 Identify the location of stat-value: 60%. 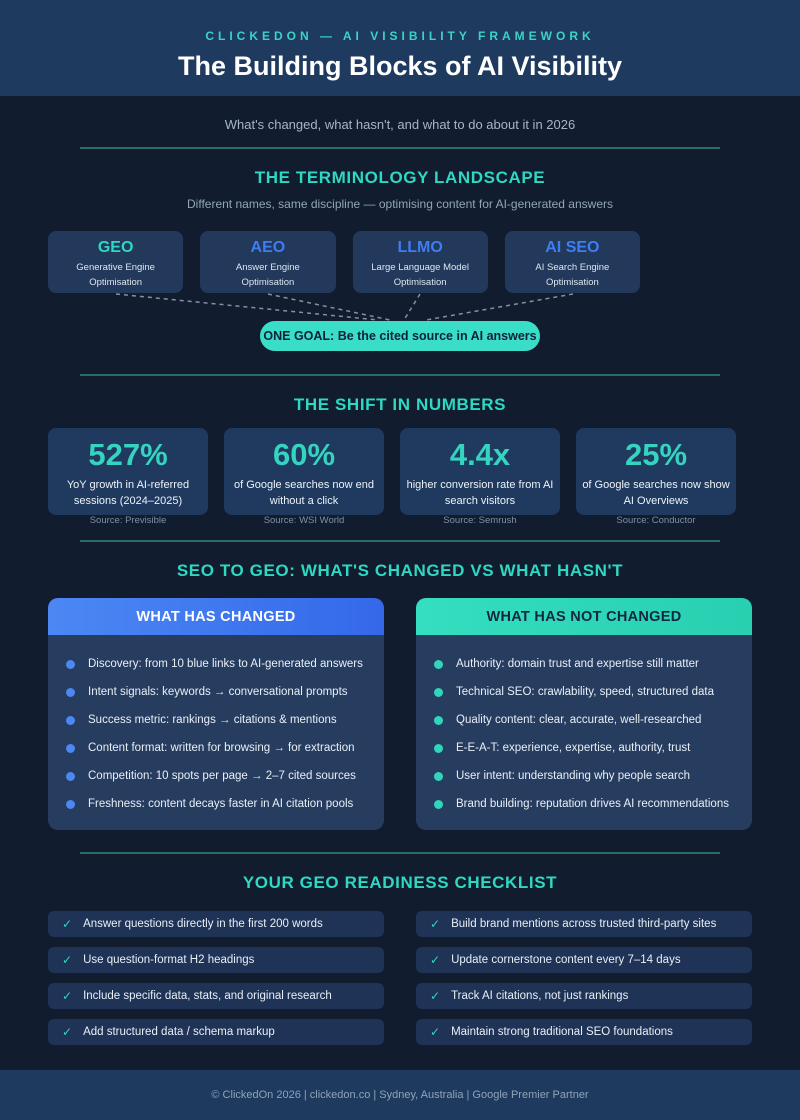
(304, 454).